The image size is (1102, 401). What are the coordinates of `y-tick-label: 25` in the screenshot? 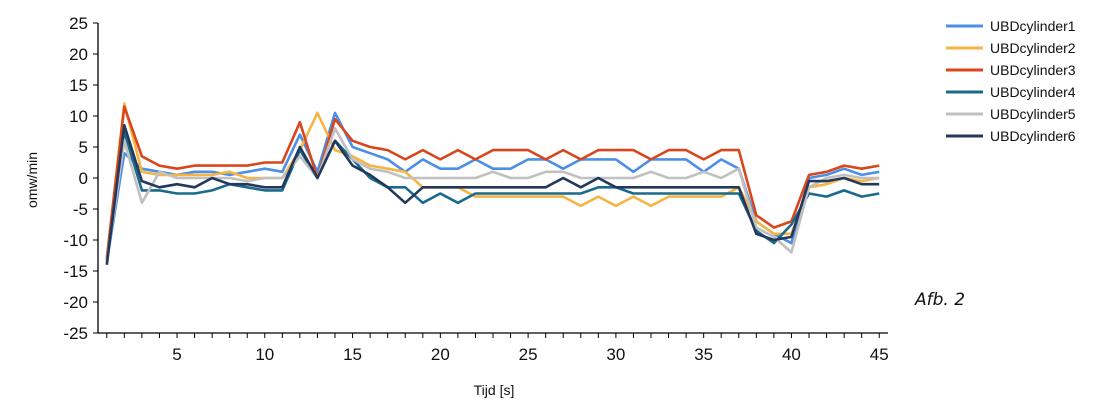 It's located at (78, 23).